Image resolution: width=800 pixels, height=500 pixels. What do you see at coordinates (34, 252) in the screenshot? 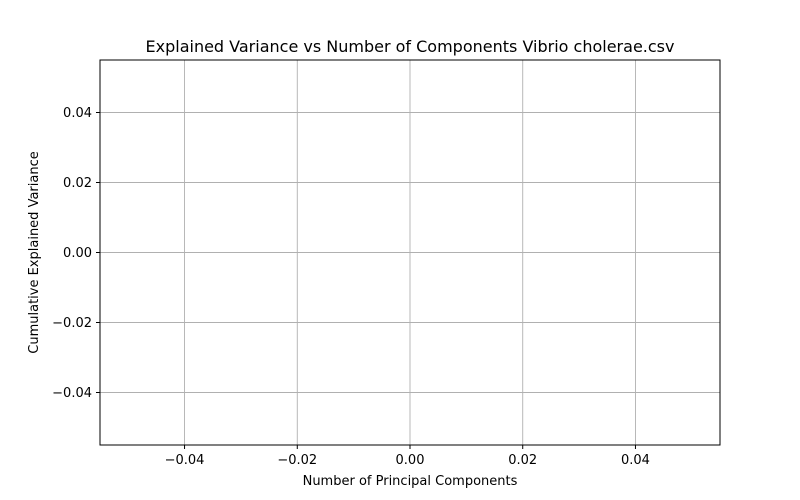
I see `y-axis-label: Cumulative Explained Variance` at bounding box center [34, 252].